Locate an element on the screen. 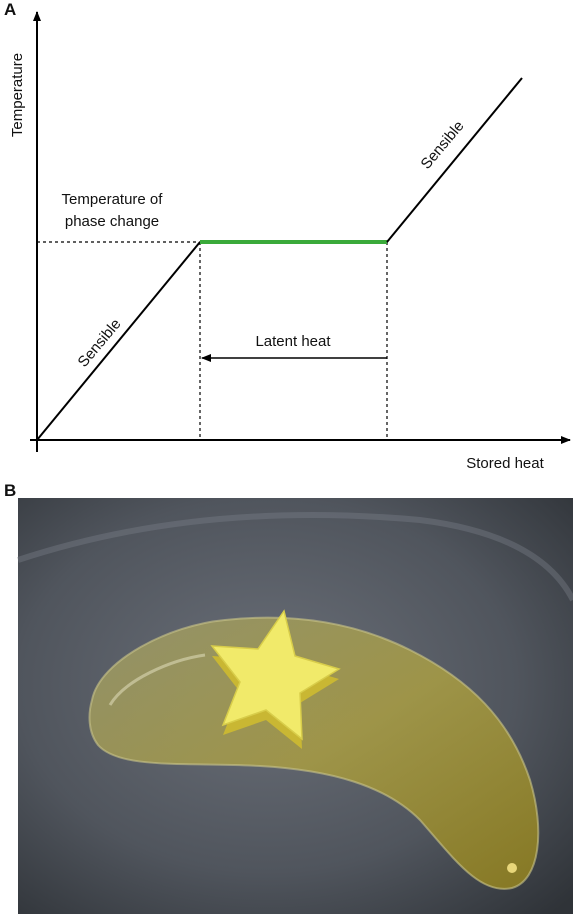 This screenshot has height=914, width=573. phase-change-label: phase change is located at coordinates (112, 221).